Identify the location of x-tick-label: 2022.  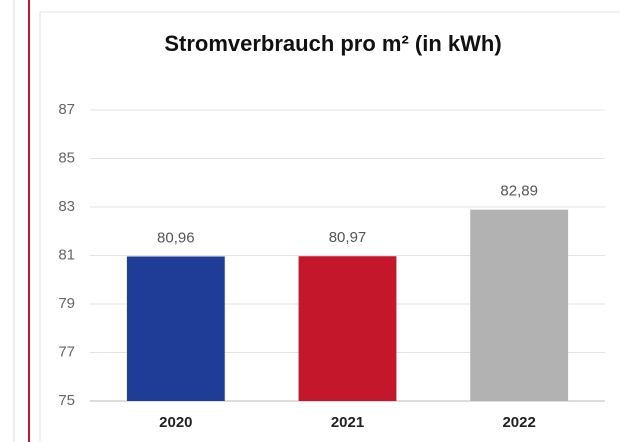
(518, 422).